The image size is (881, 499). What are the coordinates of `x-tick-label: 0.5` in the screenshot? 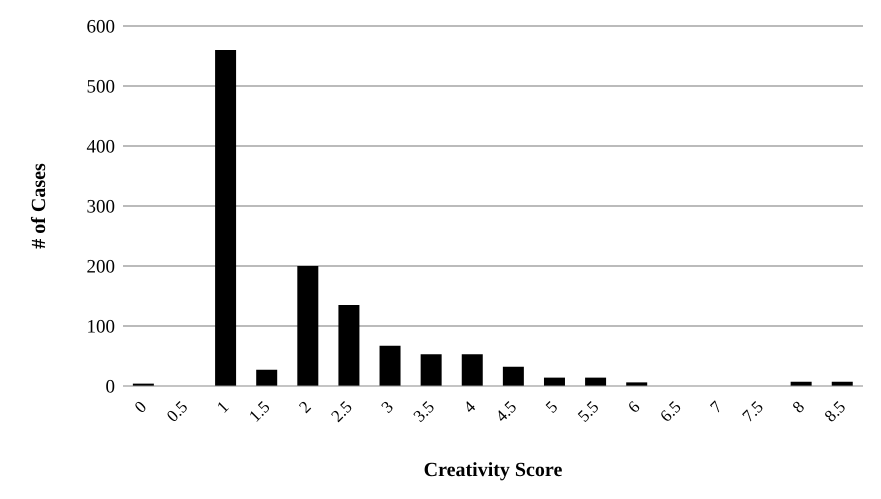 It's located at (177, 411).